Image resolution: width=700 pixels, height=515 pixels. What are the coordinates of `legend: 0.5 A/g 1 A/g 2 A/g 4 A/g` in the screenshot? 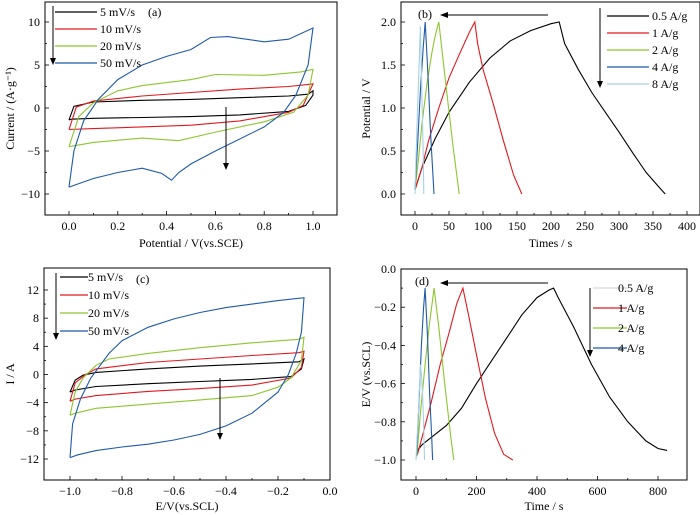 It's located at (623, 318).